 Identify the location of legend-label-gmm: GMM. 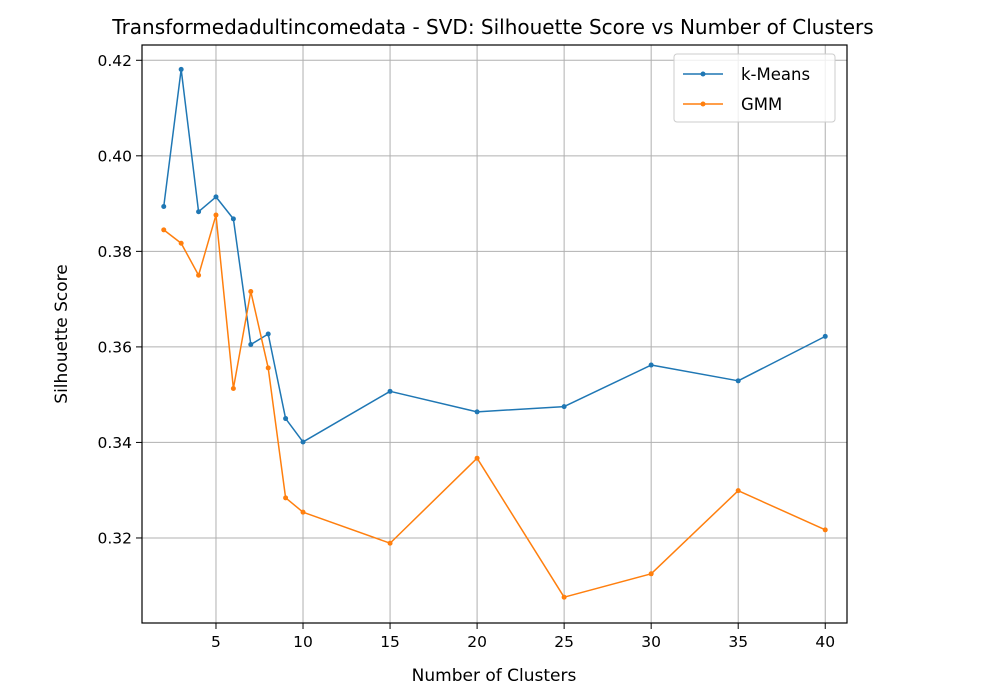
(761, 104).